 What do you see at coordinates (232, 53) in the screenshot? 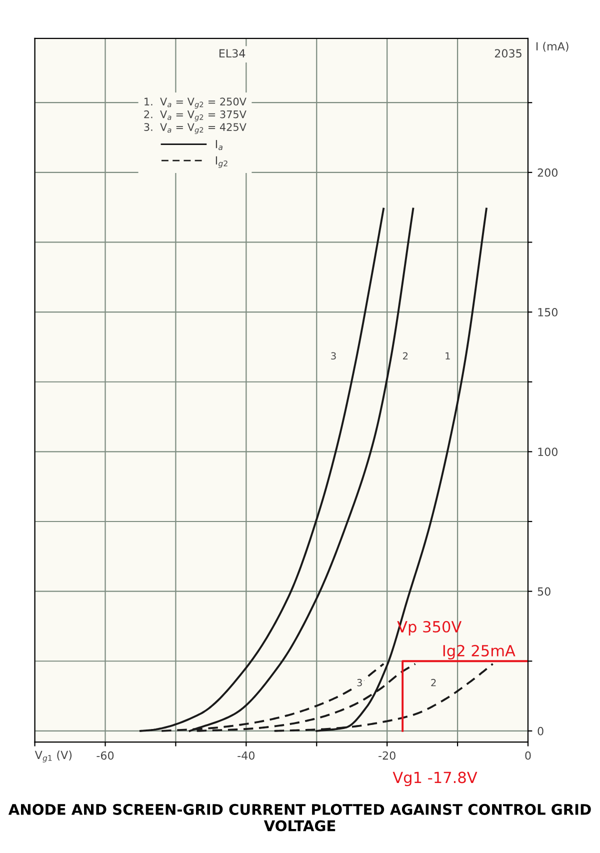
I see `annotation: EL34` at bounding box center [232, 53].